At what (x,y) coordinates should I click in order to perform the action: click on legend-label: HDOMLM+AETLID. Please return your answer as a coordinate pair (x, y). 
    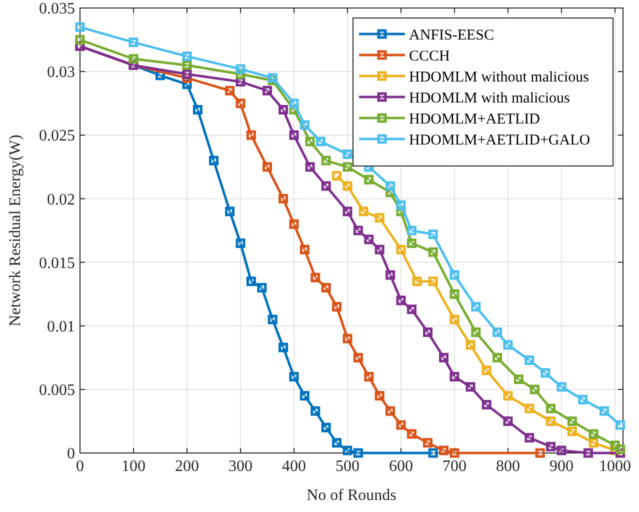
    Looking at the image, I should click on (474, 119).